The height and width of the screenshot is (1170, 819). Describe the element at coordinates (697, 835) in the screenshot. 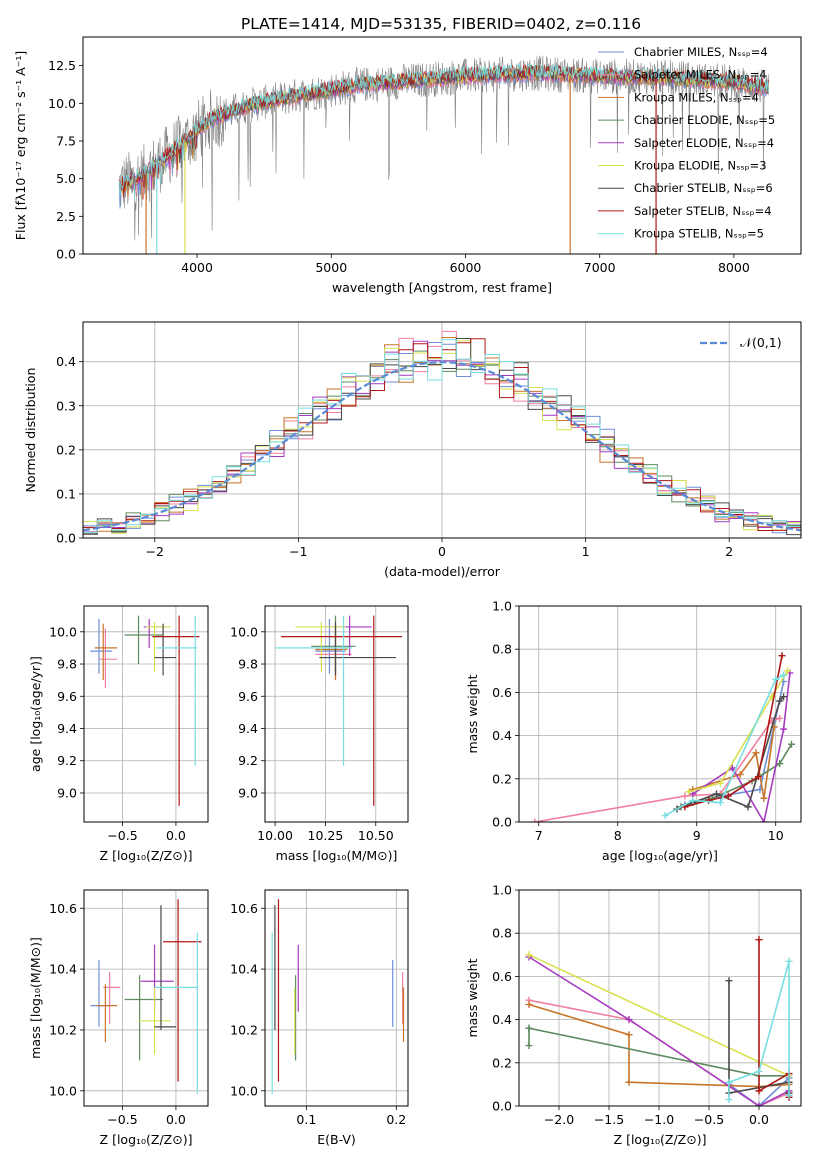

I see `x-tick-label: 9` at that location.